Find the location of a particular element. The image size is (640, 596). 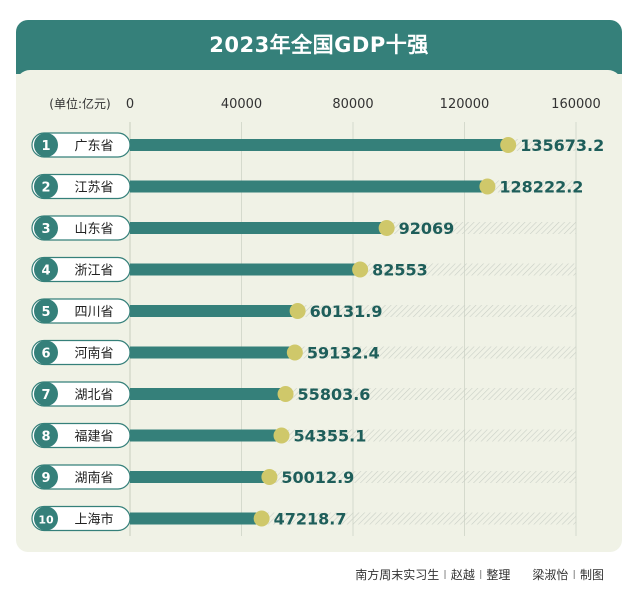

x-tick-label: 0 is located at coordinates (130, 104).